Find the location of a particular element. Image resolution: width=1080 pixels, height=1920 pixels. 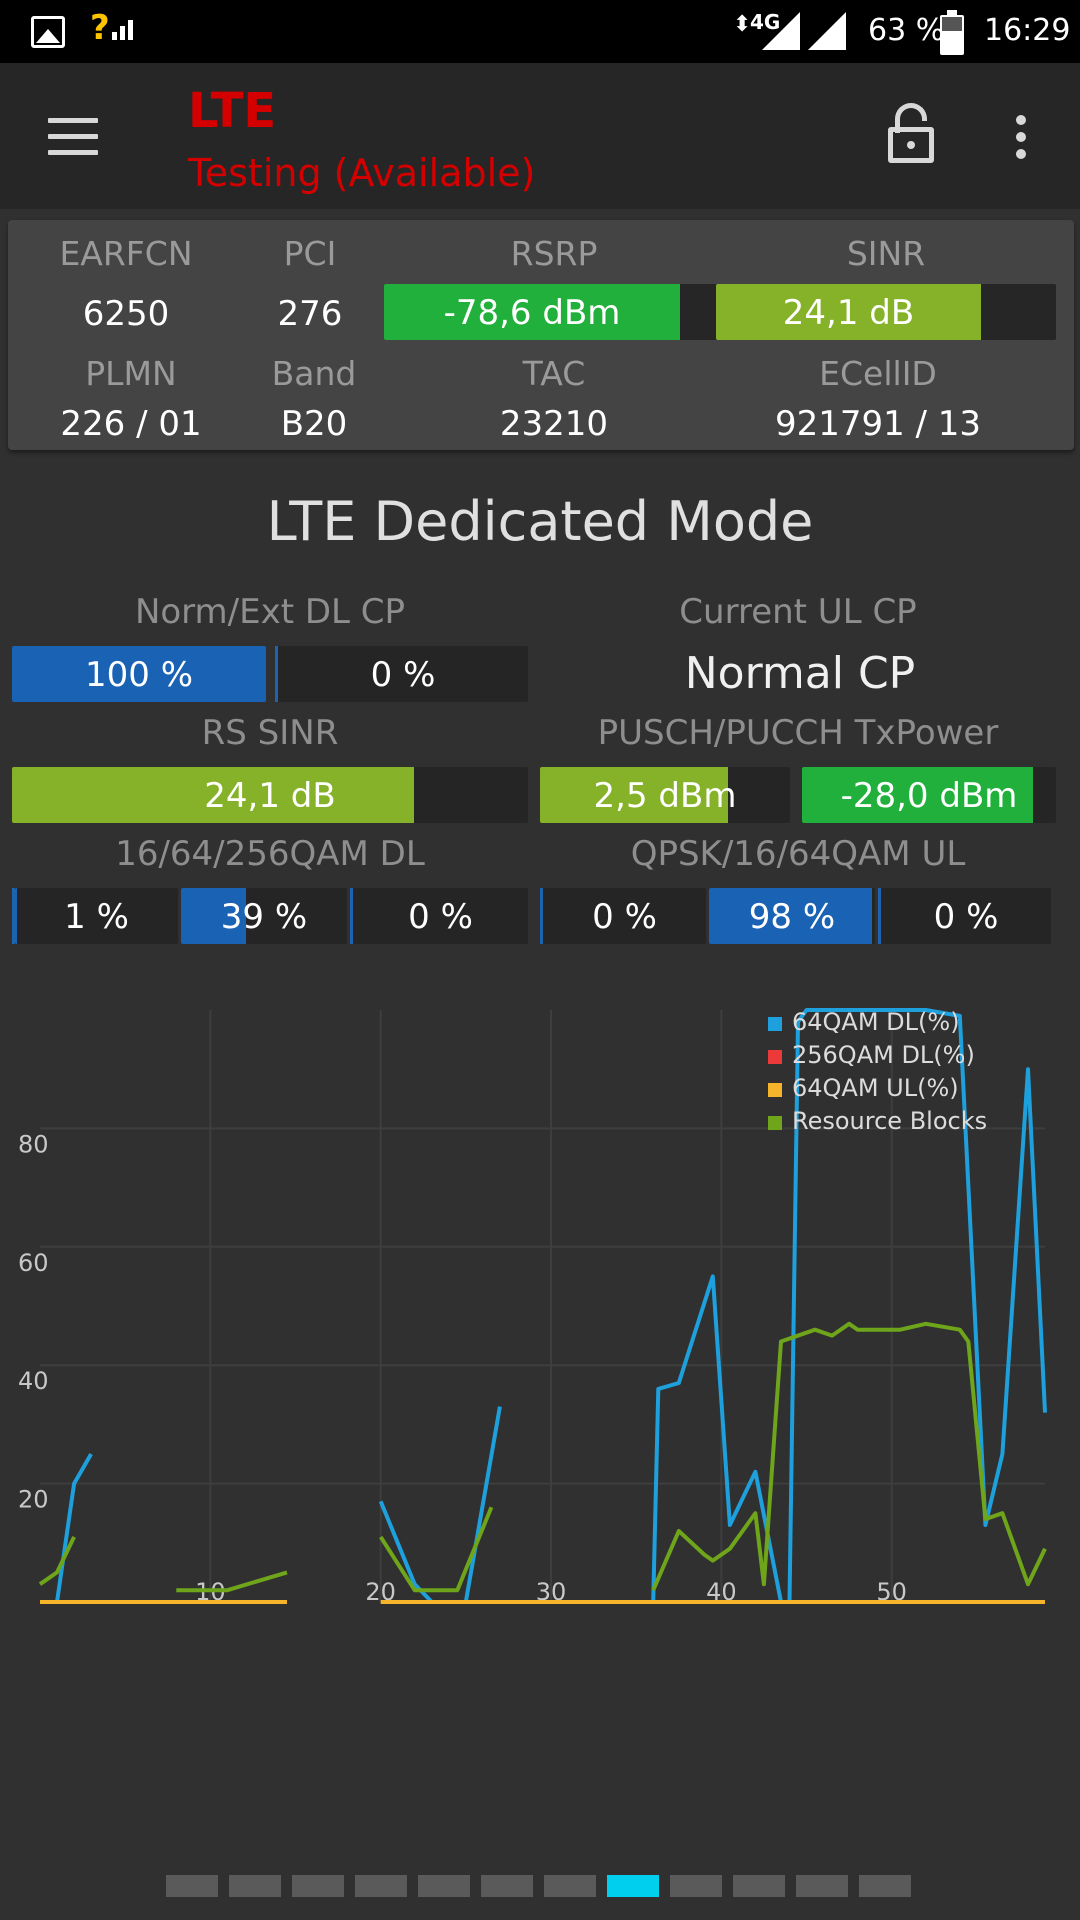

pusch-power-value: 2,5 dBm is located at coordinates (665, 796).